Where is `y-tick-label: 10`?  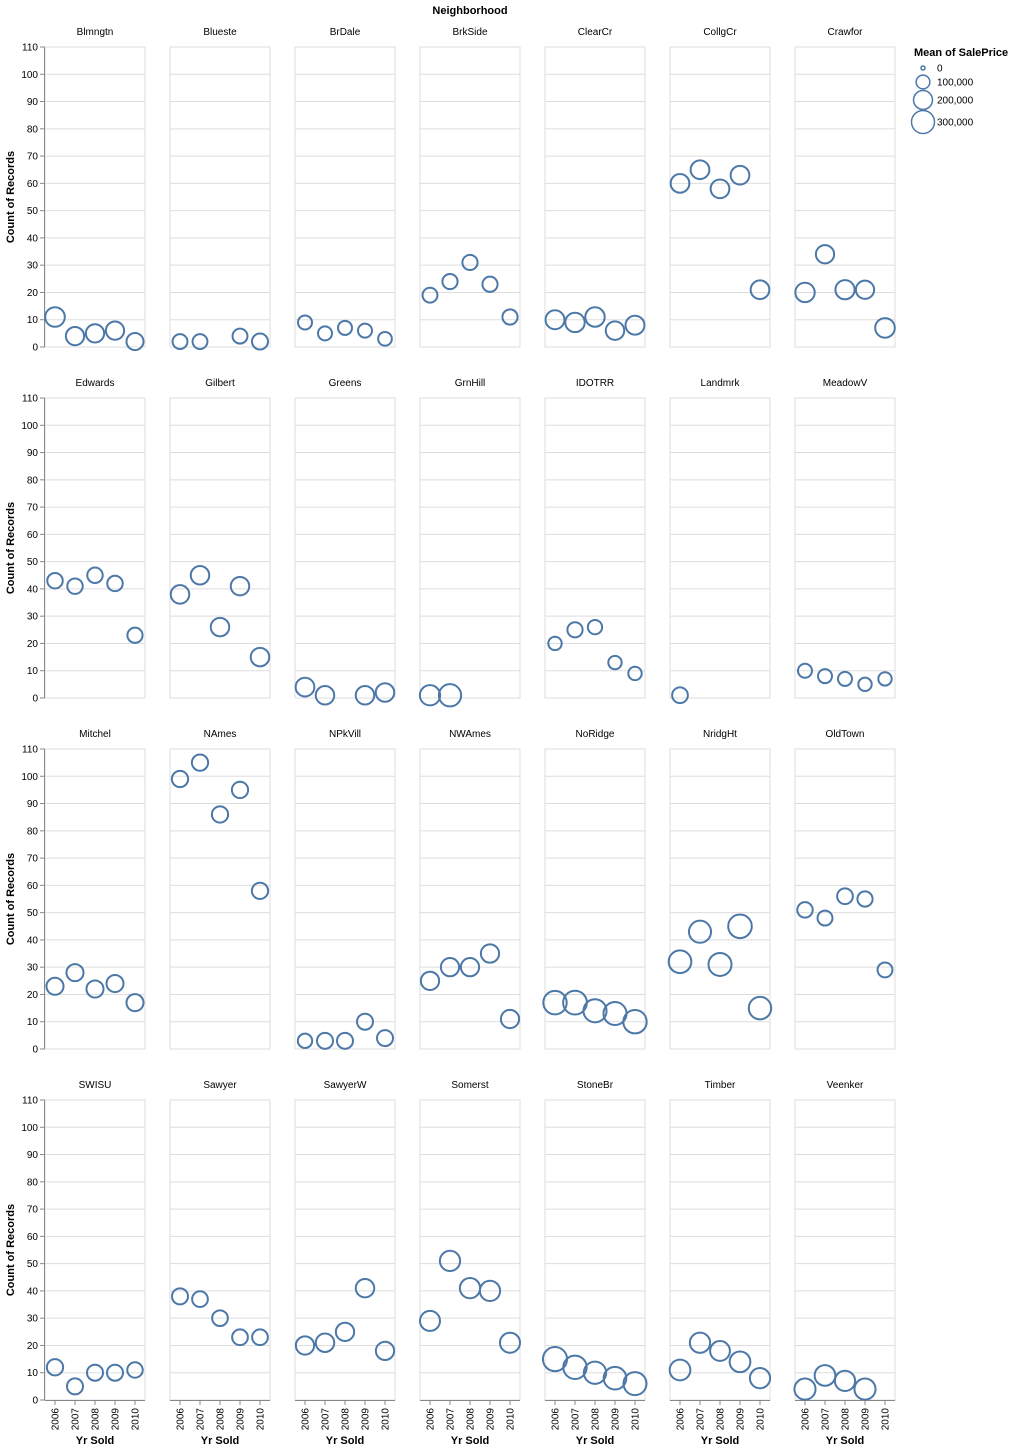 y-tick-label: 10 is located at coordinates (33, 1373).